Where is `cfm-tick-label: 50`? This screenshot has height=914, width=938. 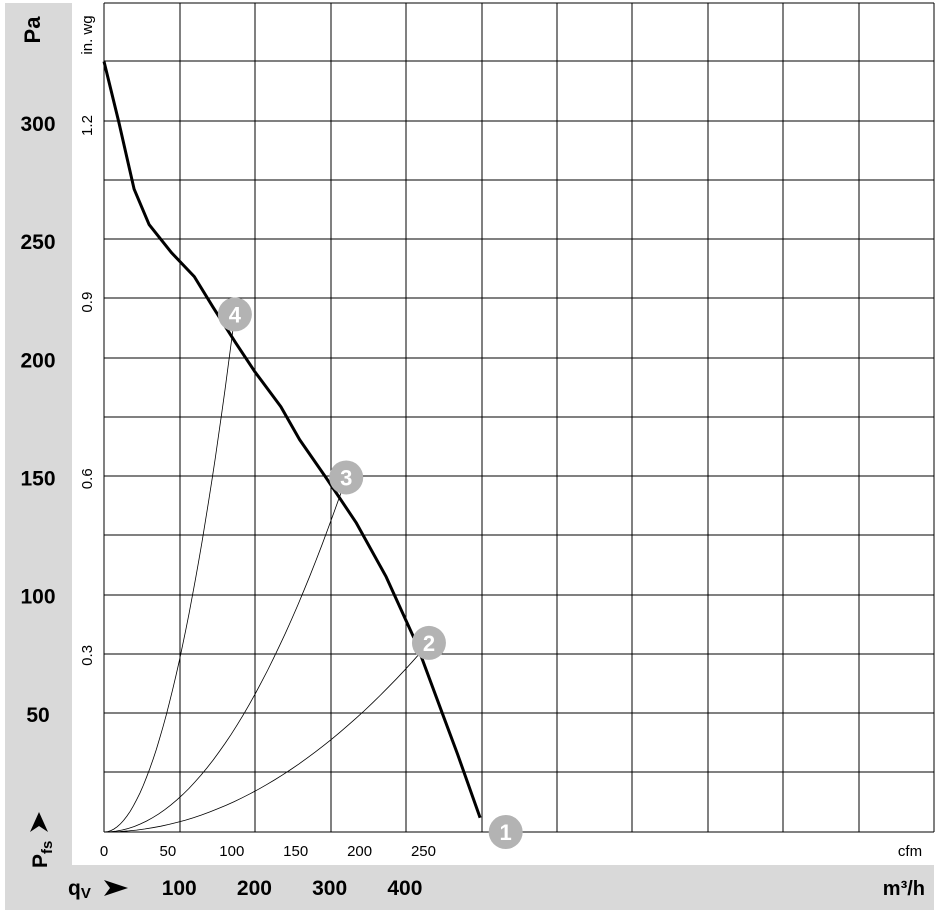 cfm-tick-label: 50 is located at coordinates (168, 851).